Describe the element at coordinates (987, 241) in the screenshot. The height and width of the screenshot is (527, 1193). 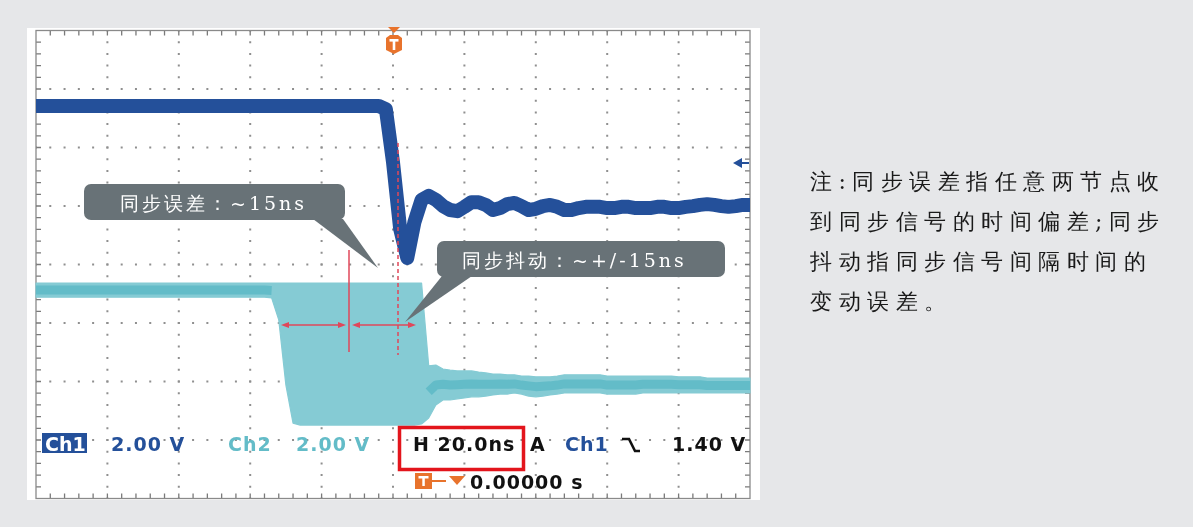
I see `text: 注:同步误差指任意两节点收到同步信号的时间偏差;同步抖动指同步信号间隔时间的变动误差。` at that location.